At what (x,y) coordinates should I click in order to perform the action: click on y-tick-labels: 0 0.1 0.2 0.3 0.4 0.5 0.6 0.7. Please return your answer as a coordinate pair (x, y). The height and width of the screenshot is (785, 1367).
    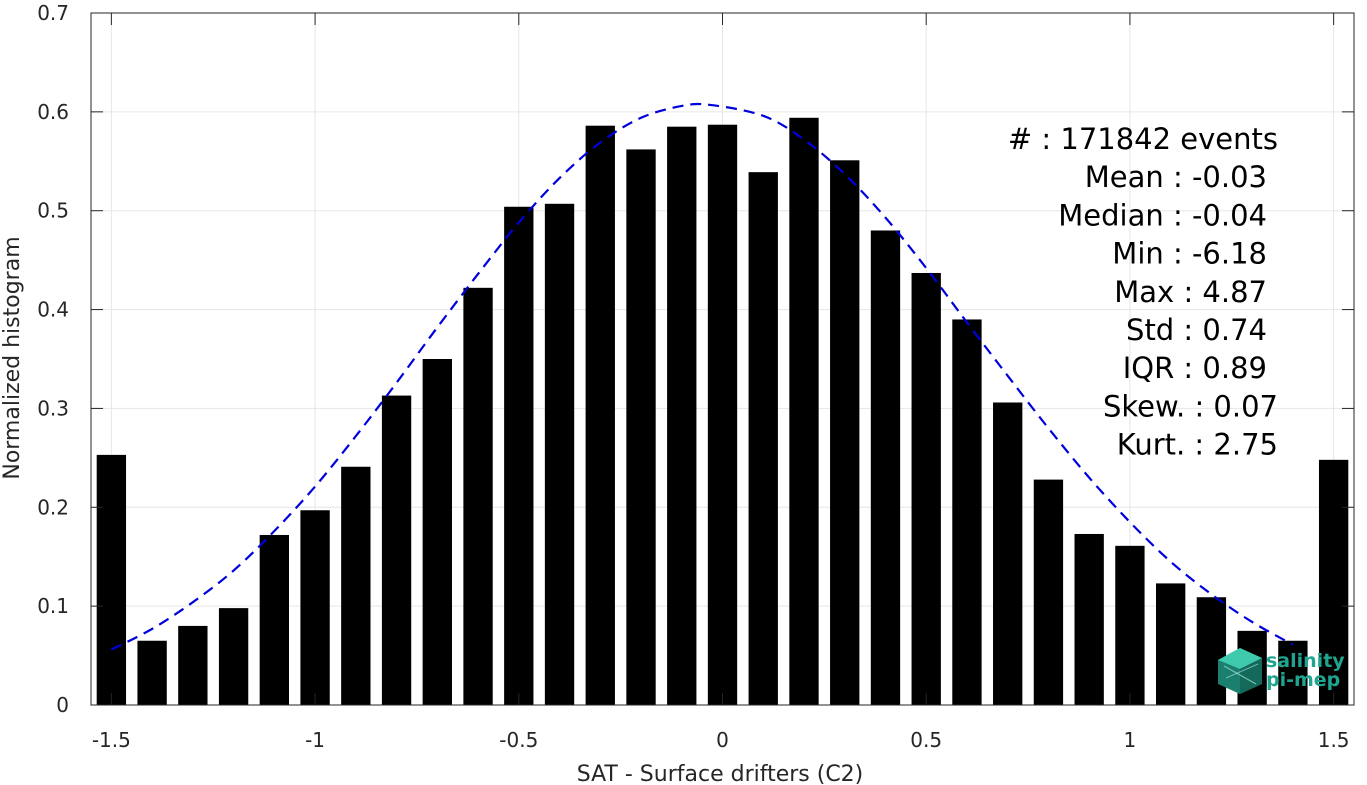
    Looking at the image, I should click on (53, 359).